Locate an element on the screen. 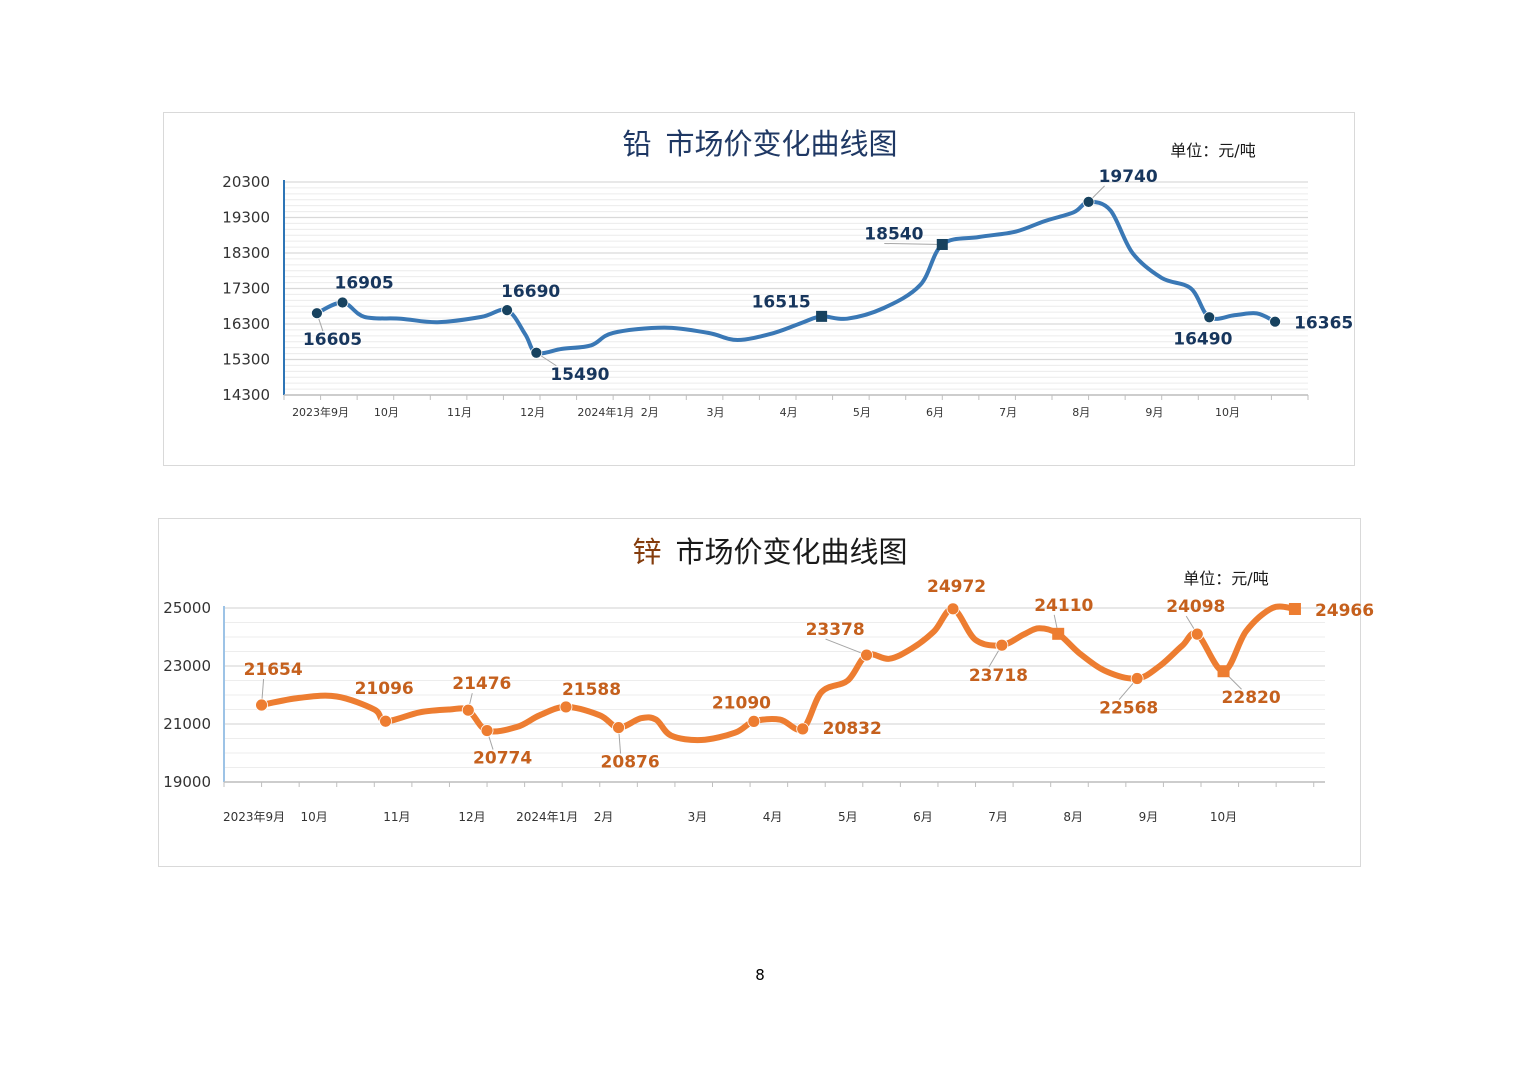  lead-data-label: 16365 is located at coordinates (1323, 324).